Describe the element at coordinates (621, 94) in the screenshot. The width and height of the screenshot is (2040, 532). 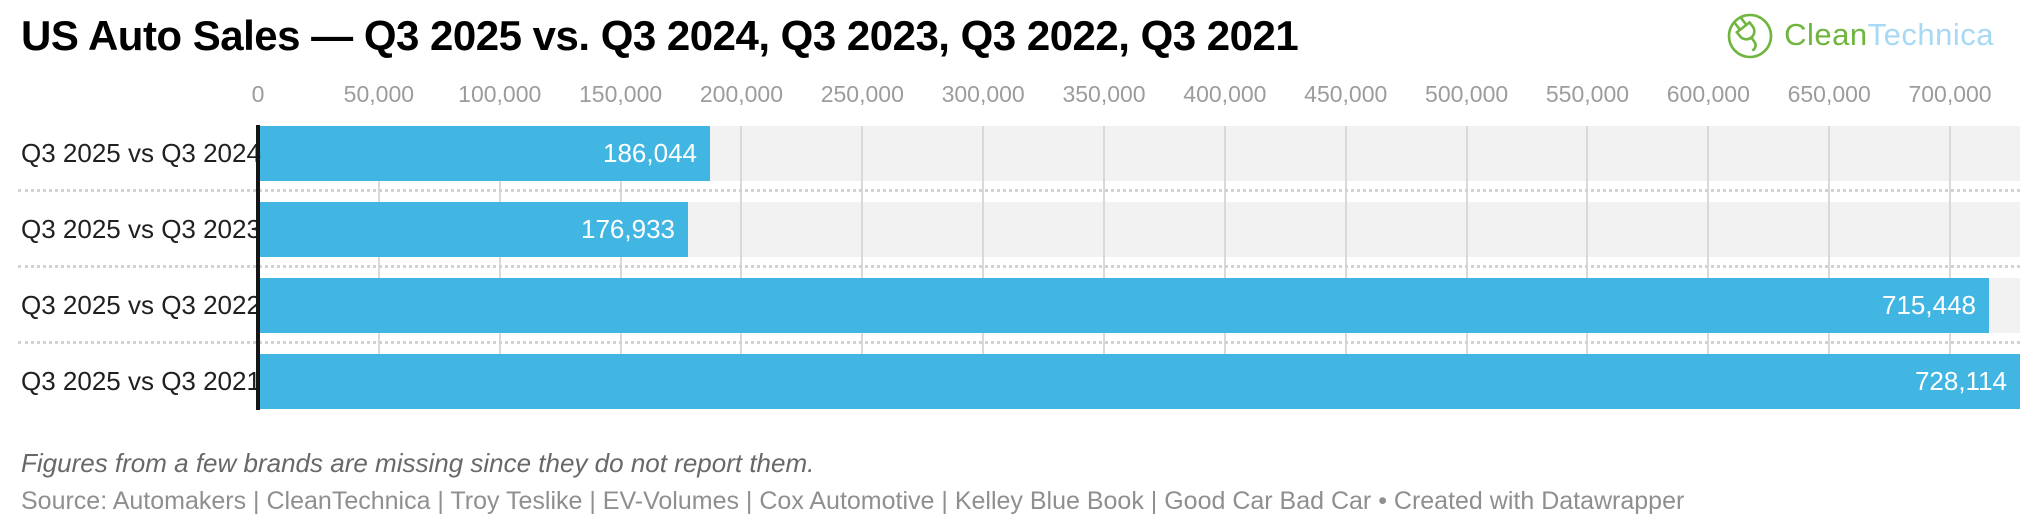
I see `x-axis-tick-label: 150,000` at that location.